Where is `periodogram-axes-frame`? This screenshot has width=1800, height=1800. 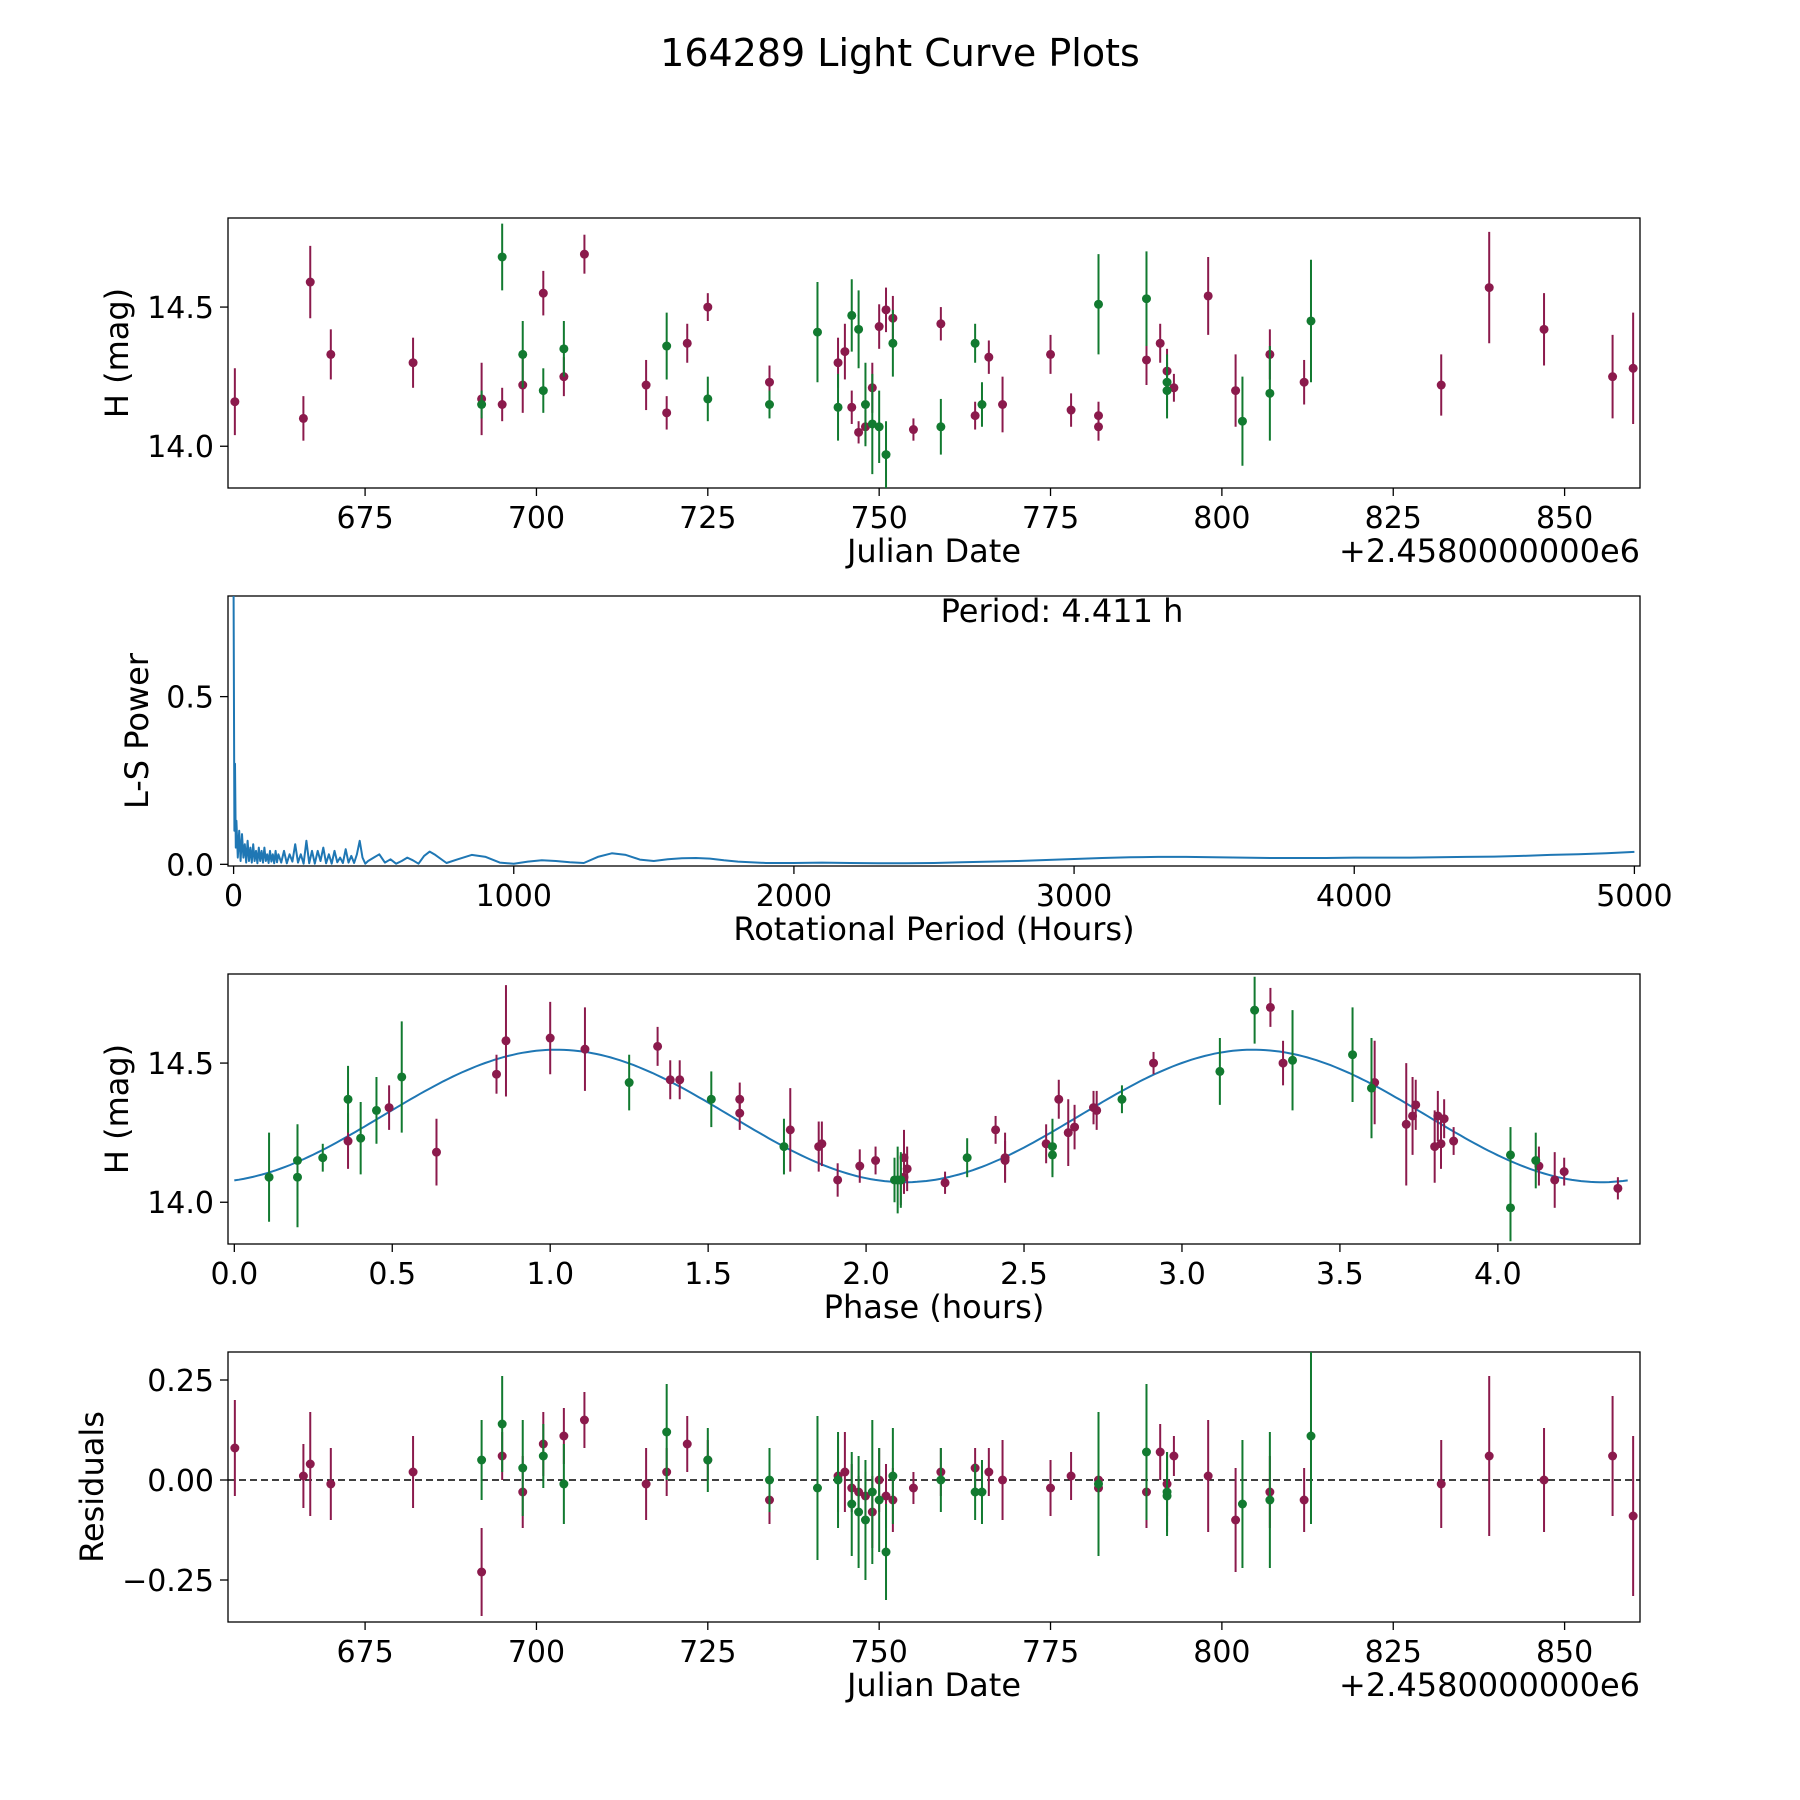 periodogram-axes-frame is located at coordinates (934, 731).